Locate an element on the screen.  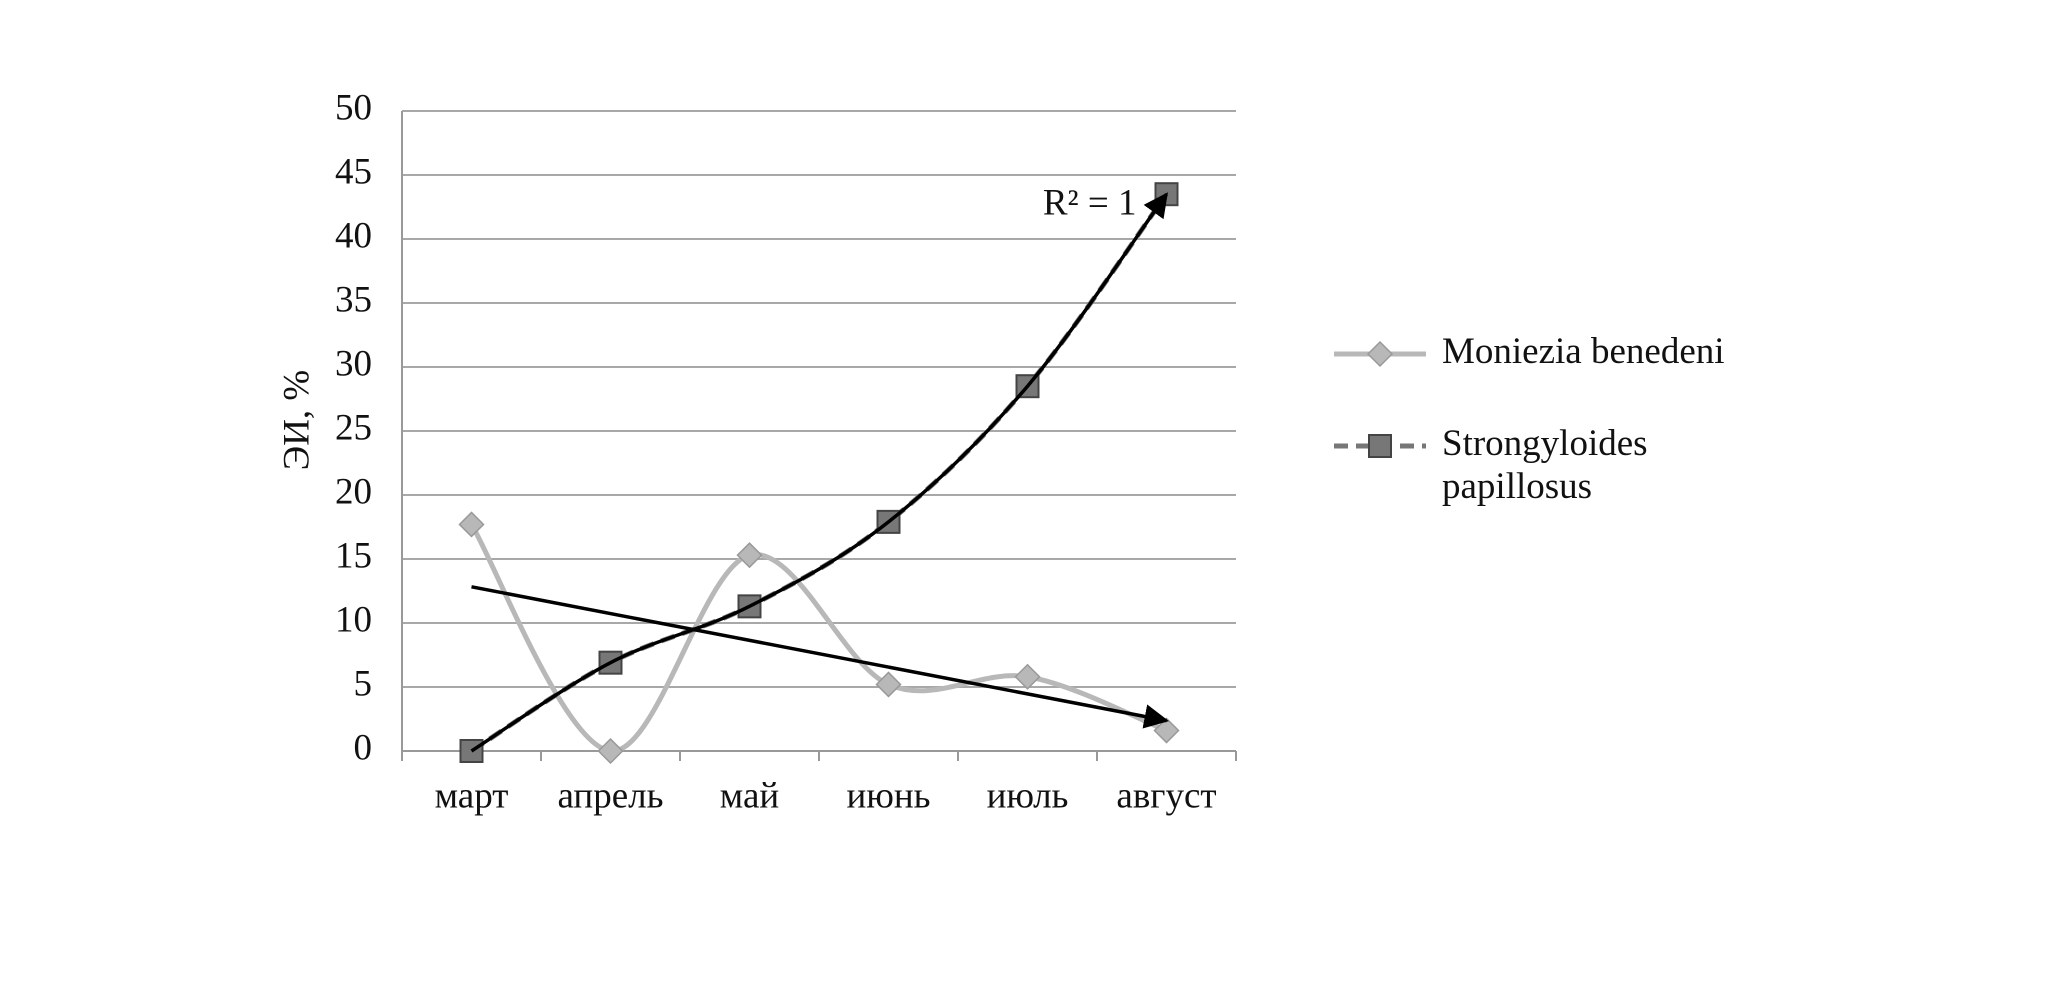
y-tick-label: 25 is located at coordinates (353, 427).